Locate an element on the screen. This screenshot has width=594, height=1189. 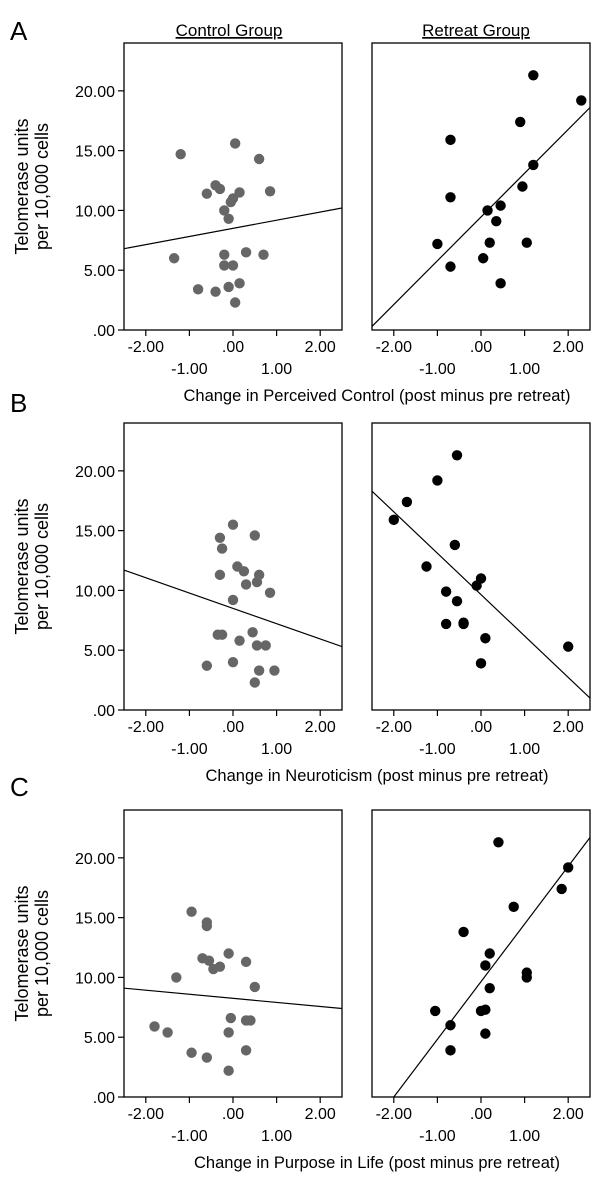
column-title-control: Control Group is located at coordinates (229, 30).